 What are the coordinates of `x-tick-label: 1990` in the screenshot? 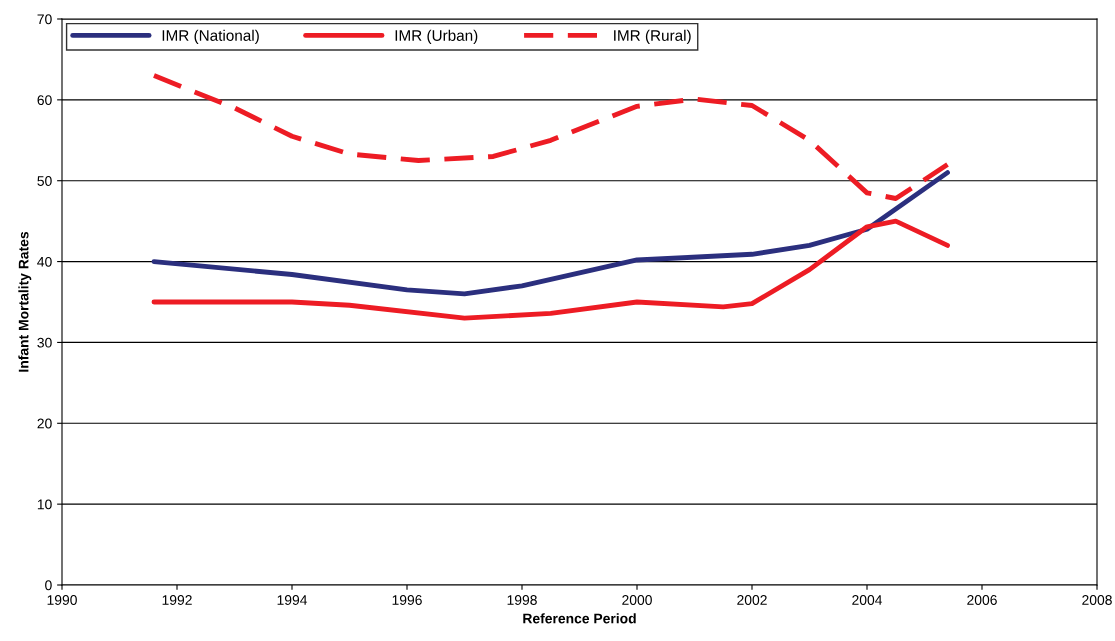 It's located at (62, 600).